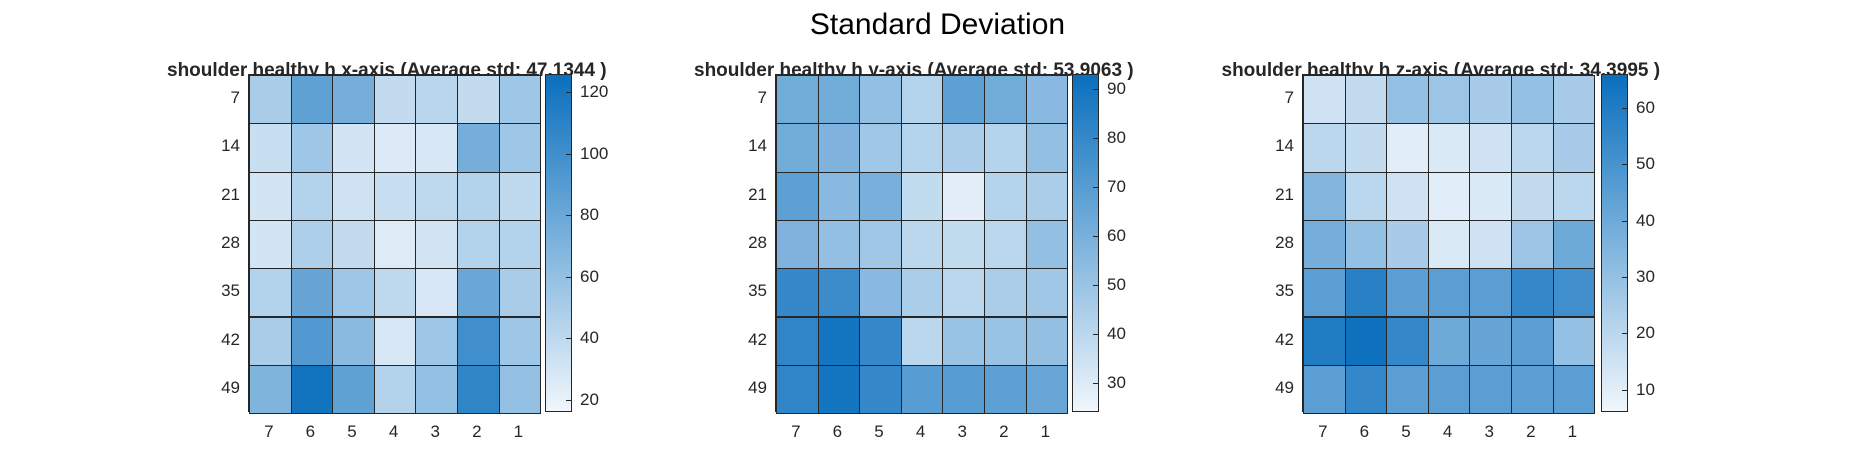 The image size is (1875, 469). I want to click on colorbar-tick-label: 20, so click(1645, 333).